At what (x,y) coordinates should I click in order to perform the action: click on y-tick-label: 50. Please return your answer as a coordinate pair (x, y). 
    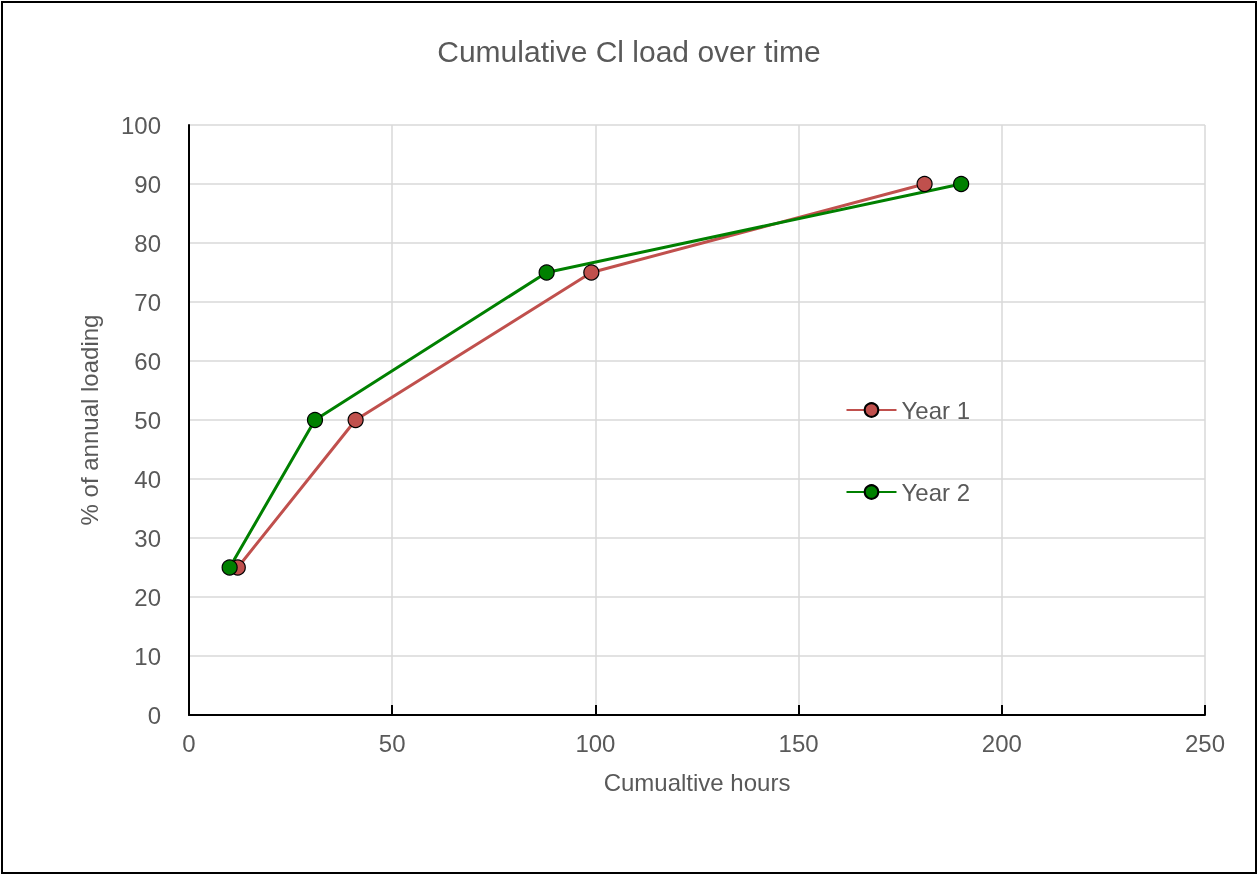
    Looking at the image, I should click on (147, 420).